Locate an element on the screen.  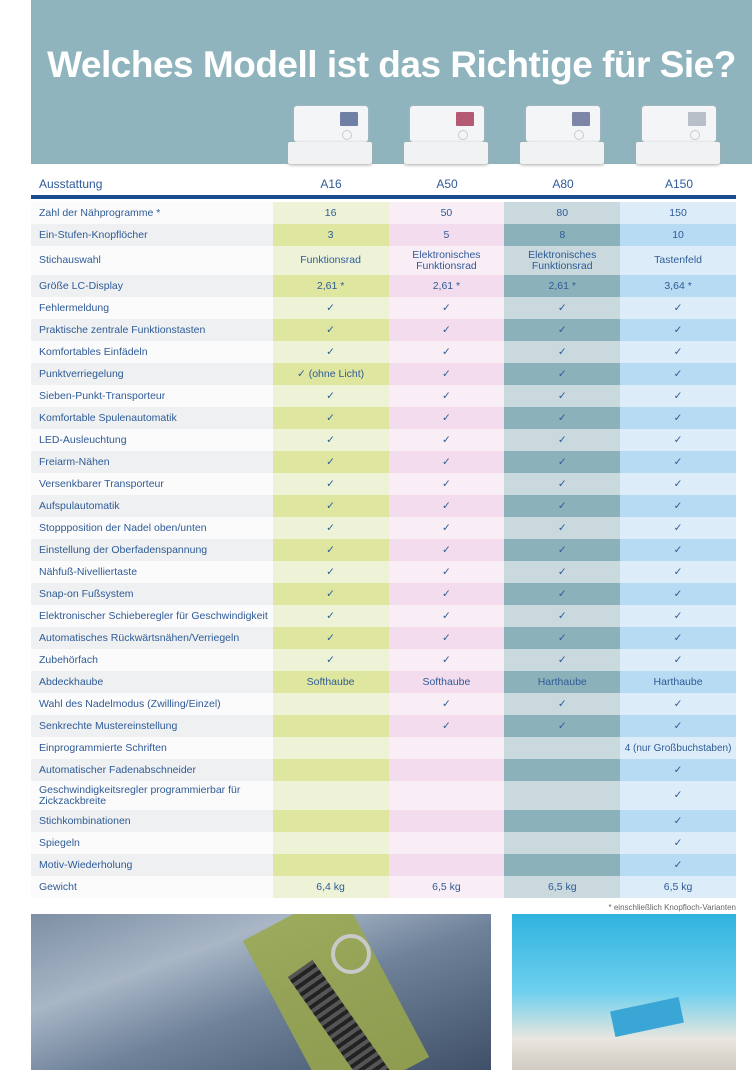
feature-label: Gewicht is located at coordinates (152, 887).